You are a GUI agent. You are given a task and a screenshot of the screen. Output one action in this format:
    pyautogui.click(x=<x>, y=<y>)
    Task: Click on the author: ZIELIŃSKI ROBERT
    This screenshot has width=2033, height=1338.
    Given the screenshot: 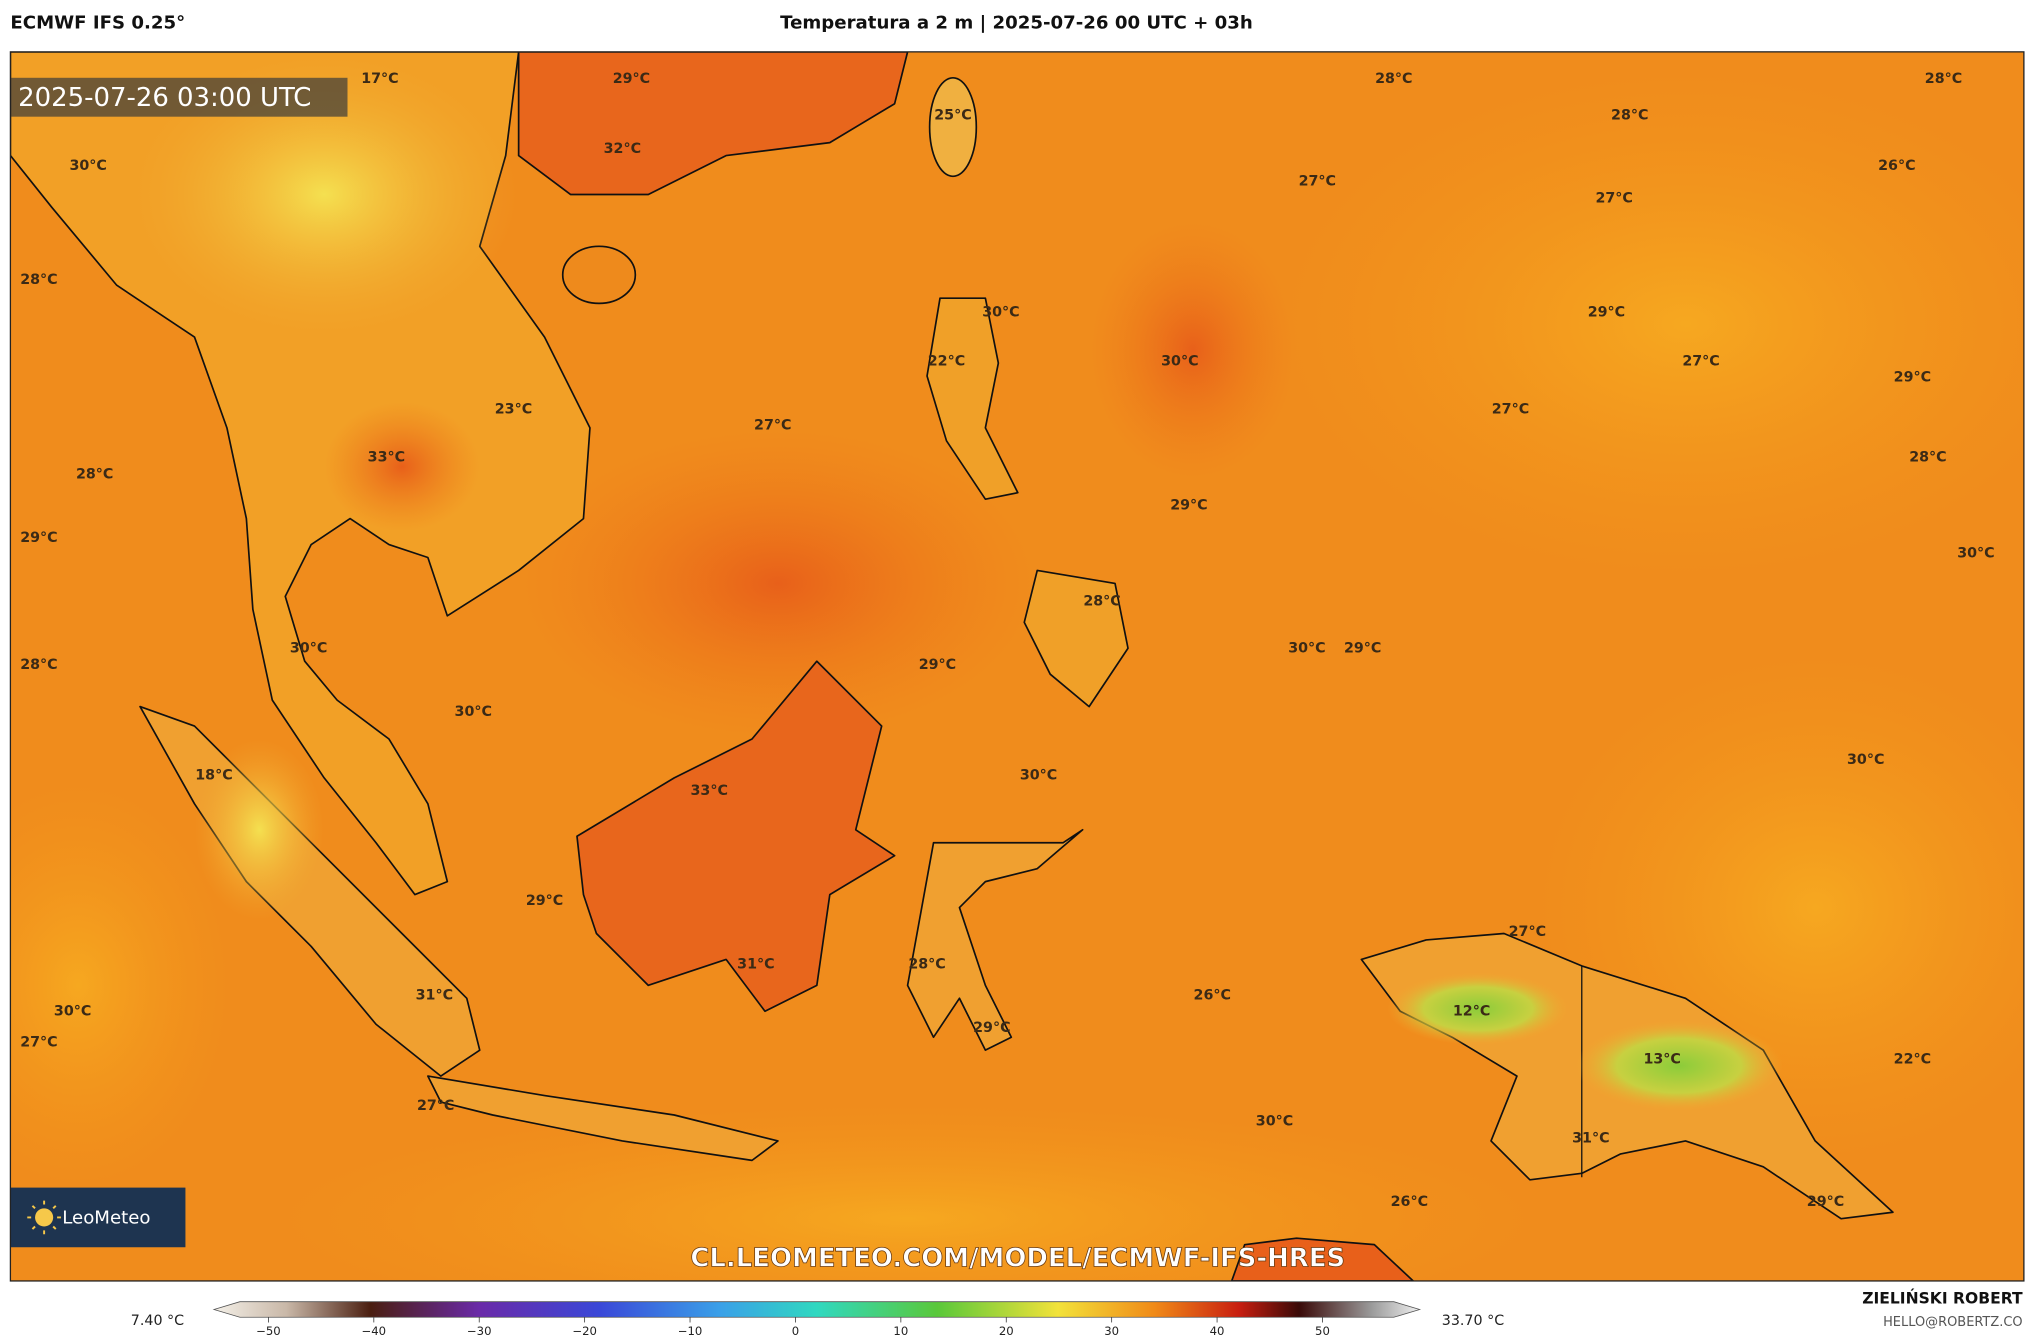 What is the action you would take?
    pyautogui.click(x=1942, y=1298)
    